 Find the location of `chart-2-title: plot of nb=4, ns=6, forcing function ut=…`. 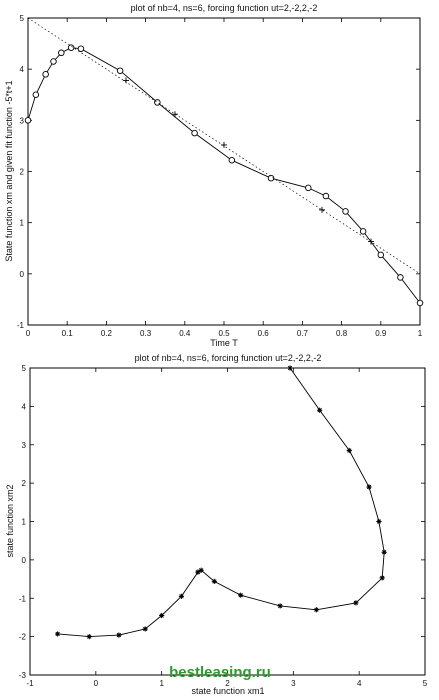

chart-2-title: plot of nb=4, ns=6, forcing function ut=… is located at coordinates (228, 358).